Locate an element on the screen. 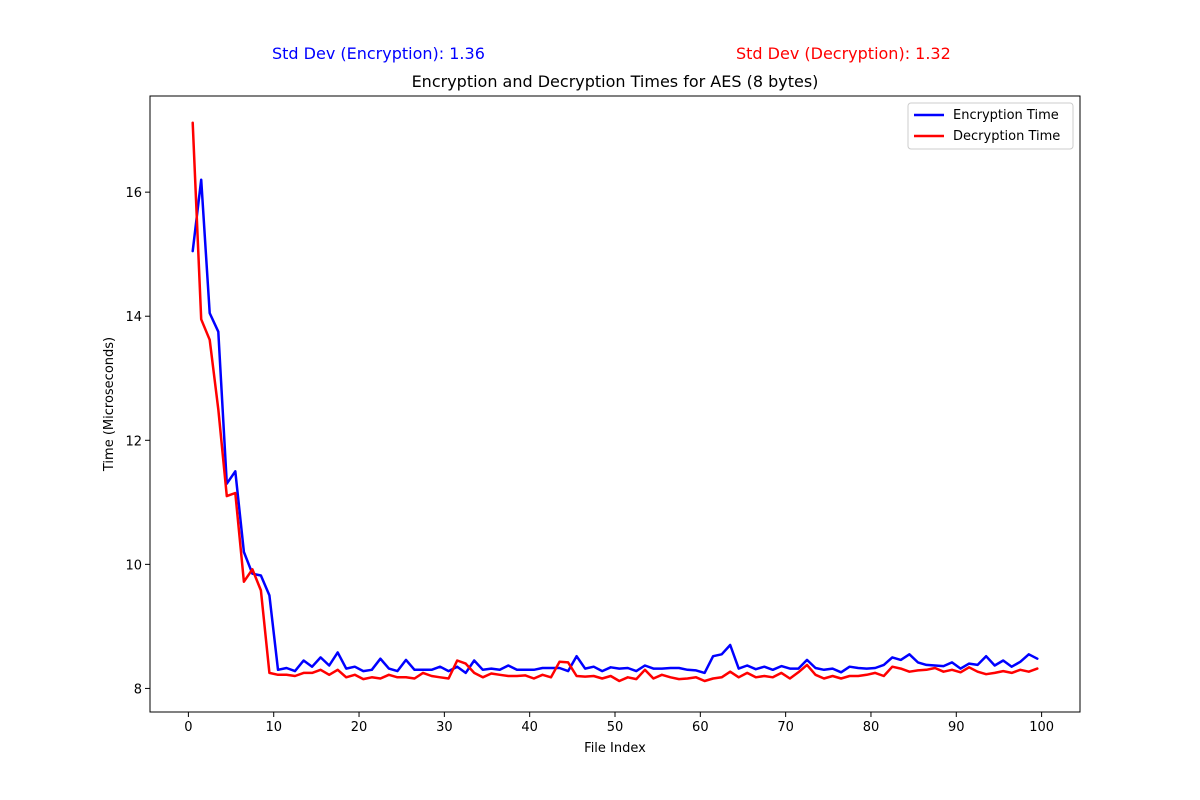 This screenshot has width=1200, height=800. legend-label-encryption: Encryption Time is located at coordinates (1006, 115).